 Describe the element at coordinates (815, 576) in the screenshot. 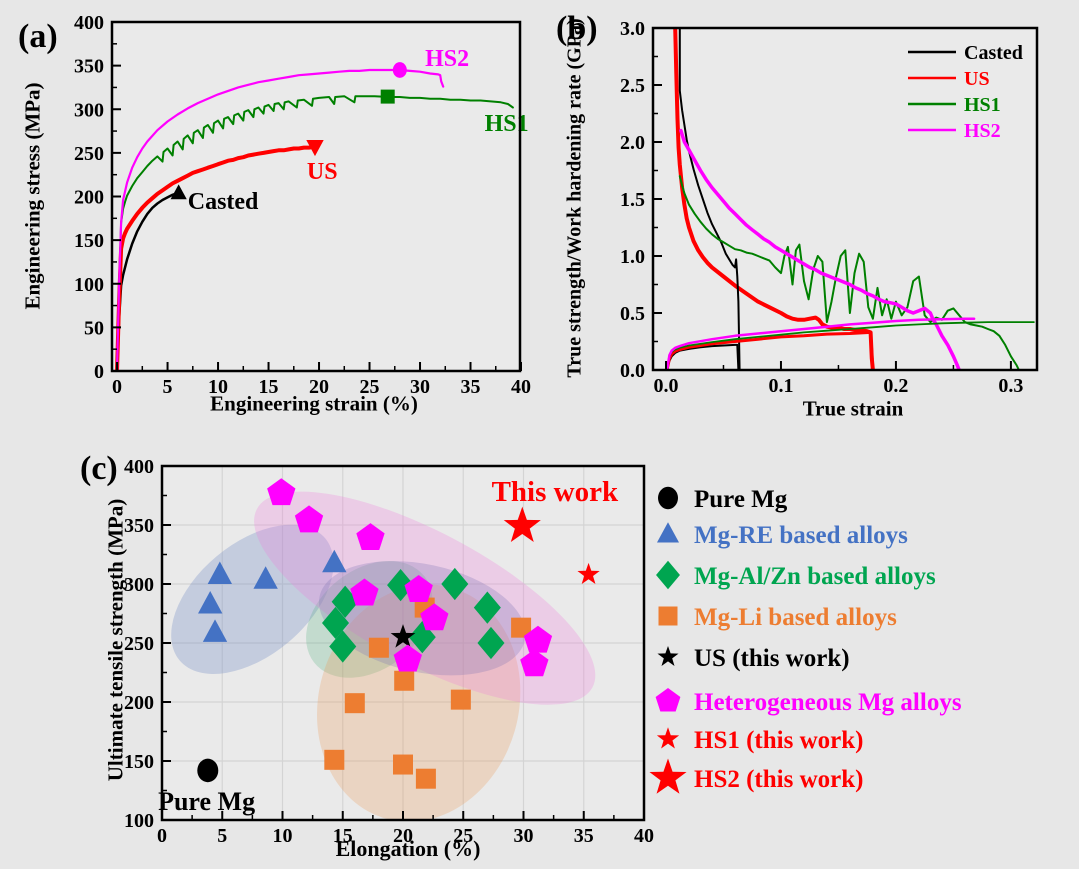

I see `legend-label-Mg-Al/Zn based alloys: Mg-Al/Zn based alloys` at that location.